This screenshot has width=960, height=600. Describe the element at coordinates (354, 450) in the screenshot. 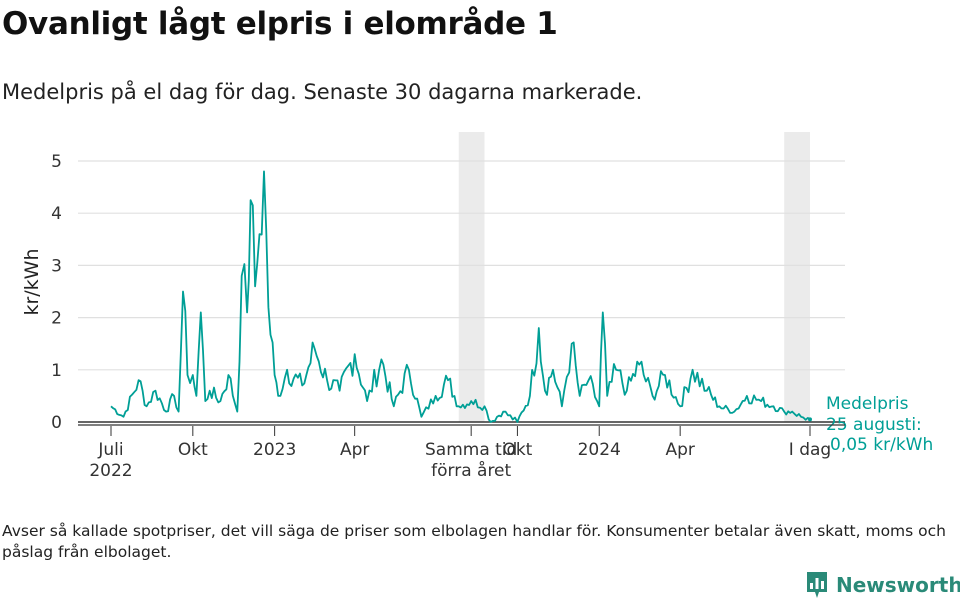

I see `x-tick-label-3: Apr` at that location.